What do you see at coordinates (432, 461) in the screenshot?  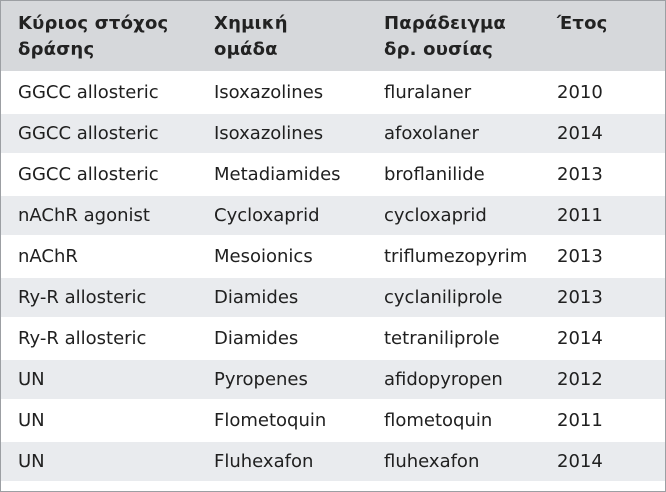 I see `cell-example-substance: fluhexafon` at bounding box center [432, 461].